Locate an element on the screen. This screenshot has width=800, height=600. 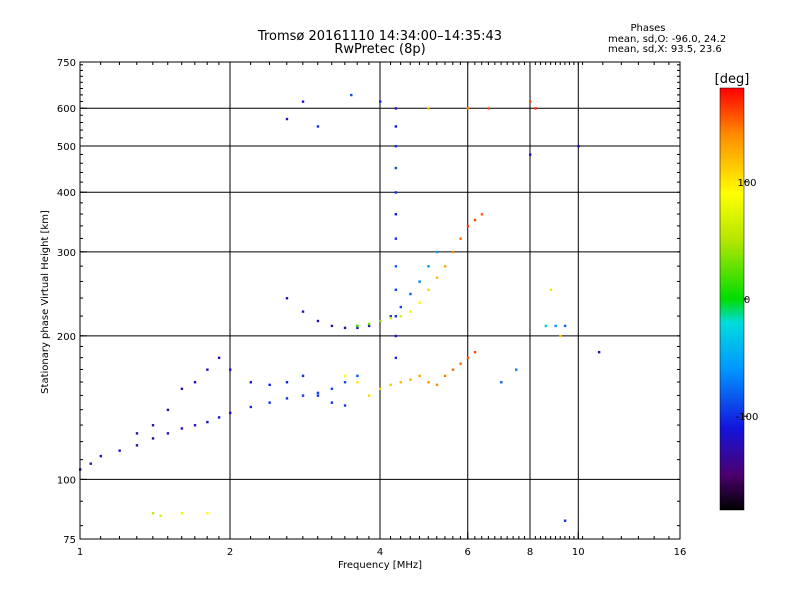
y-tick-label: 75 is located at coordinates (69, 540).